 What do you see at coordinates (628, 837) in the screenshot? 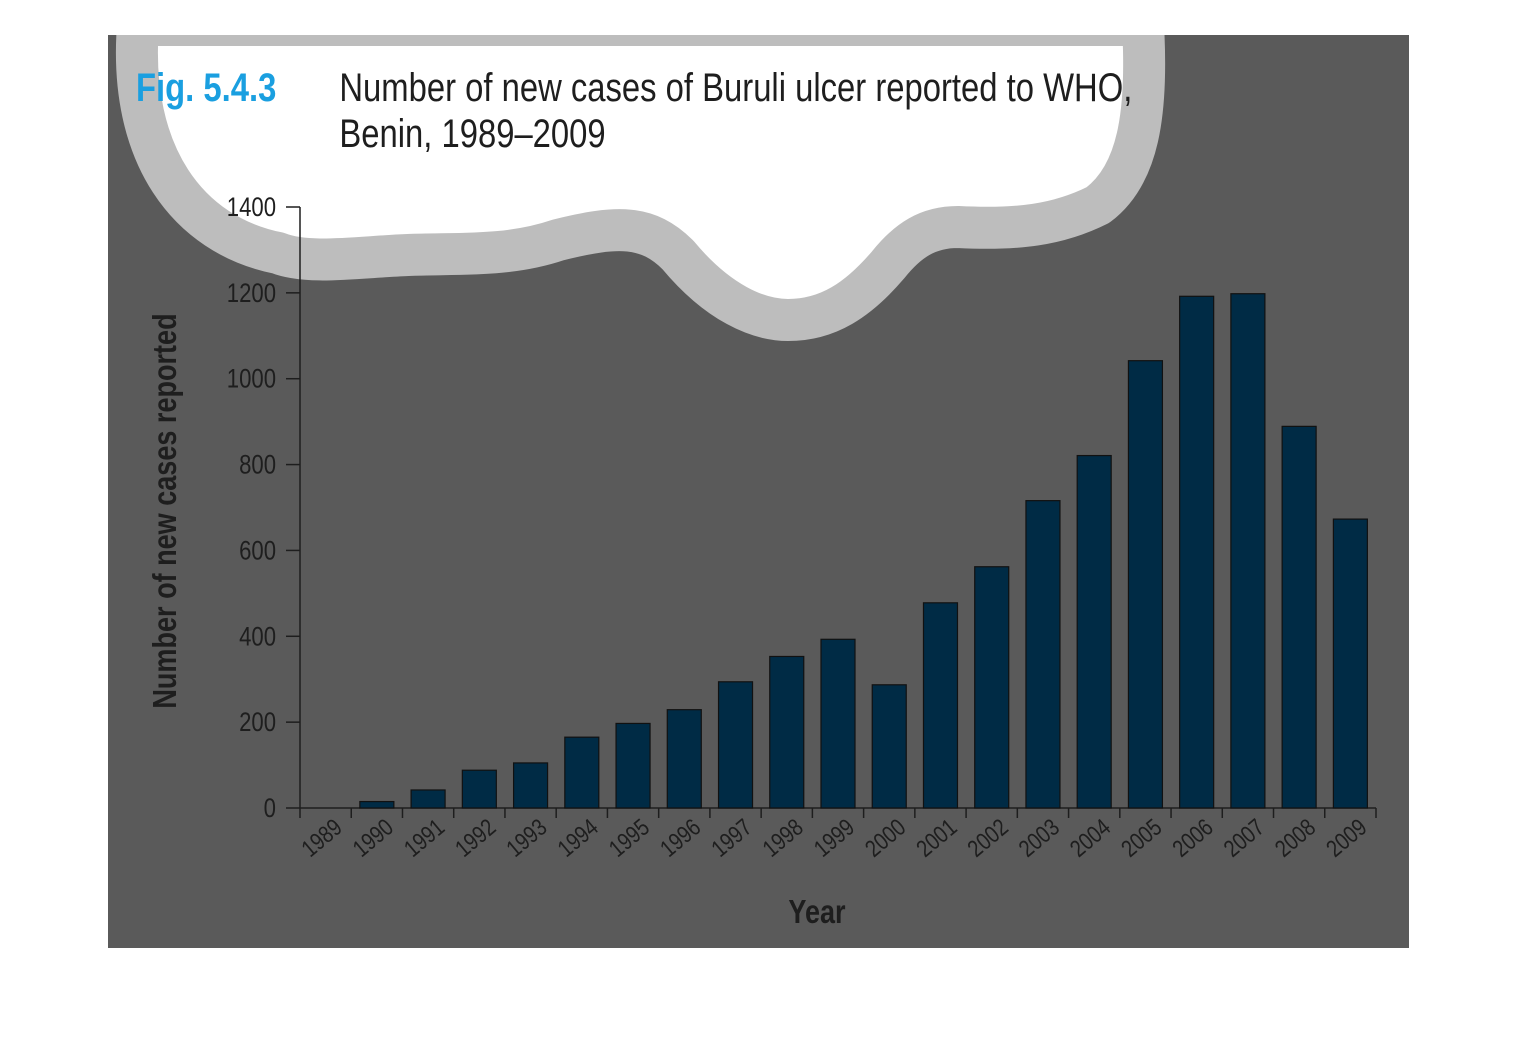
I see `x-tick-label: 1995` at bounding box center [628, 837].